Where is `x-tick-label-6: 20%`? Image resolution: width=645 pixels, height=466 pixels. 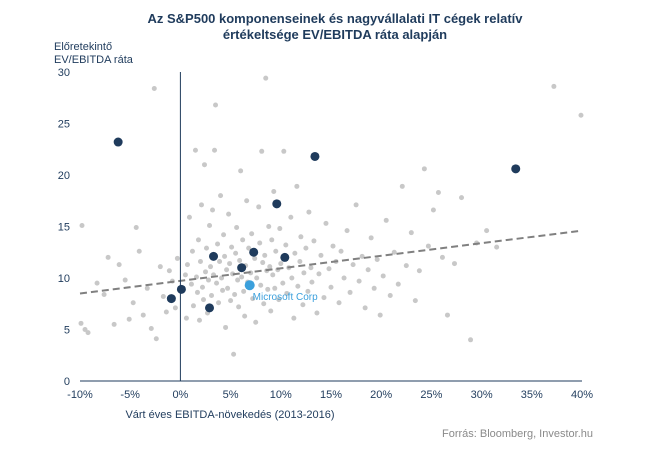 x-tick-label-6: 20% is located at coordinates (381, 395).